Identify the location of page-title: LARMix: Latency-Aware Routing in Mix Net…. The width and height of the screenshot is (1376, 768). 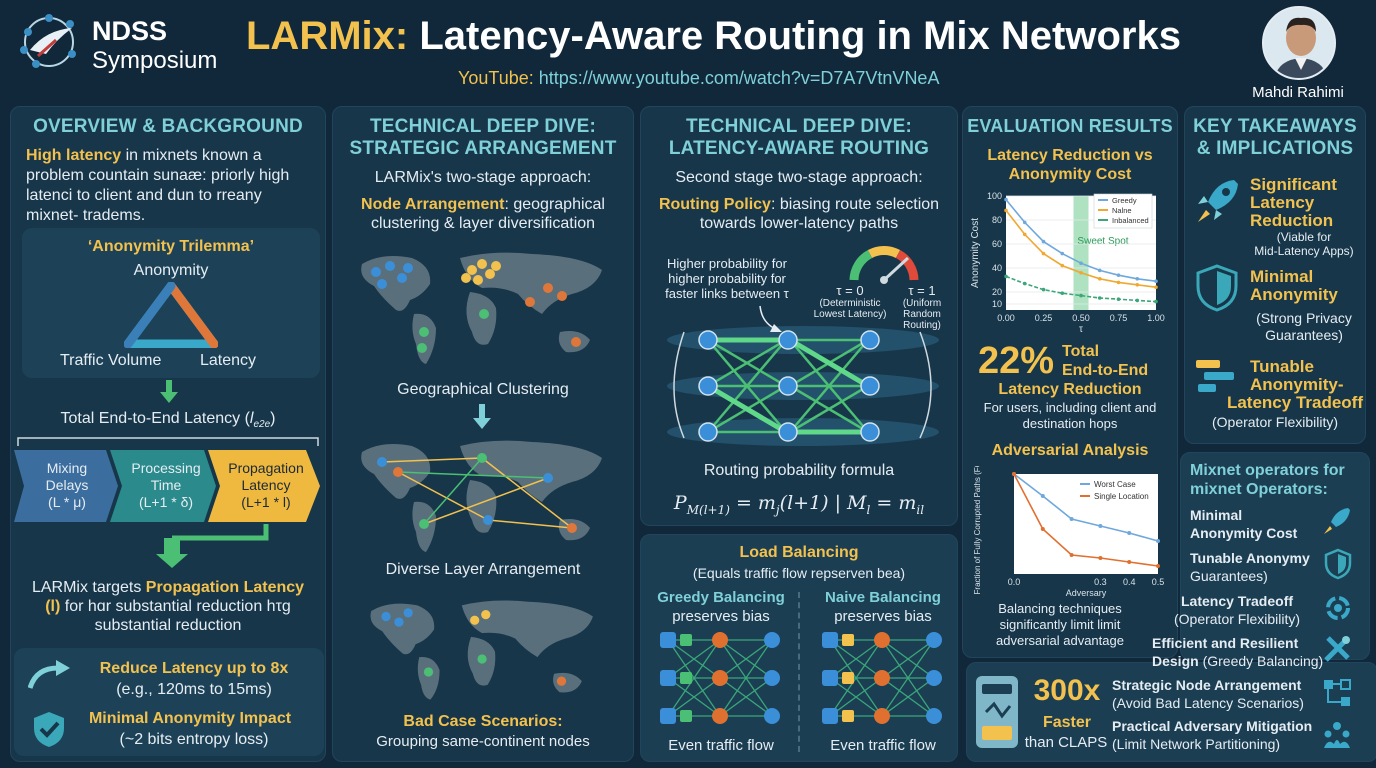
(713, 36).